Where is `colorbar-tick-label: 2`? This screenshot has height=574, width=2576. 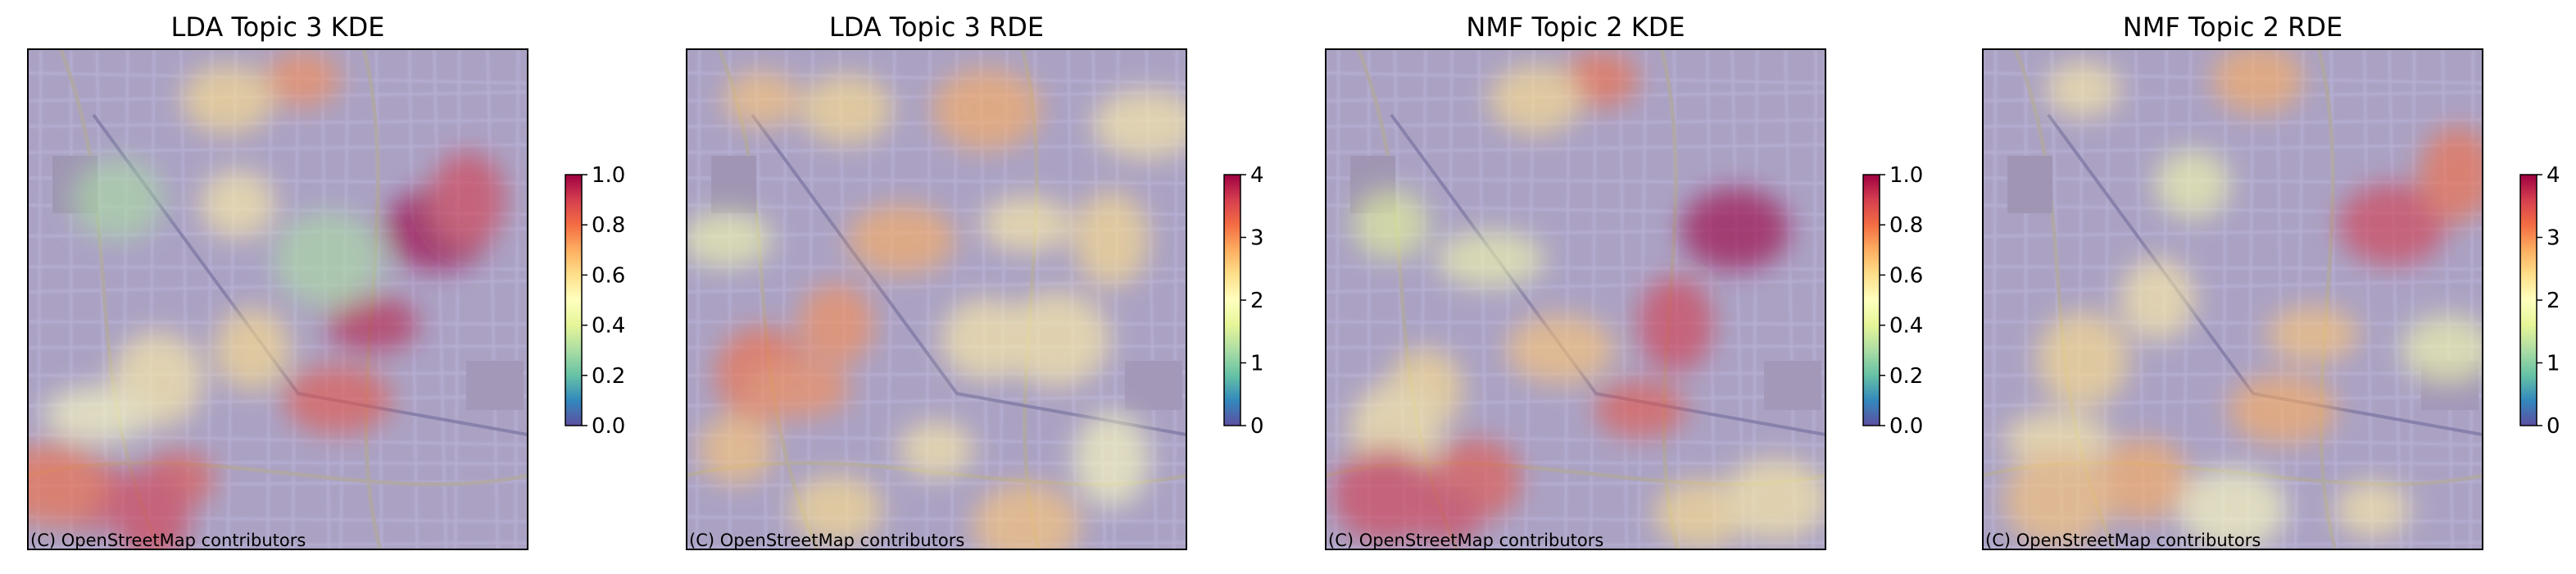
colorbar-tick-label: 2 is located at coordinates (1257, 301).